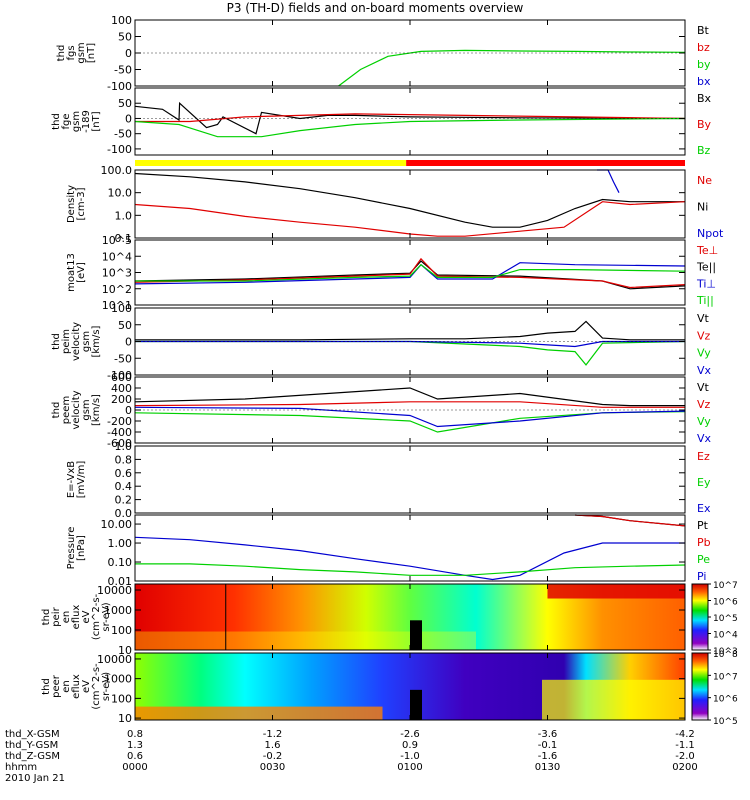  I want to click on x-axis-value: -2.6, so click(410, 734).